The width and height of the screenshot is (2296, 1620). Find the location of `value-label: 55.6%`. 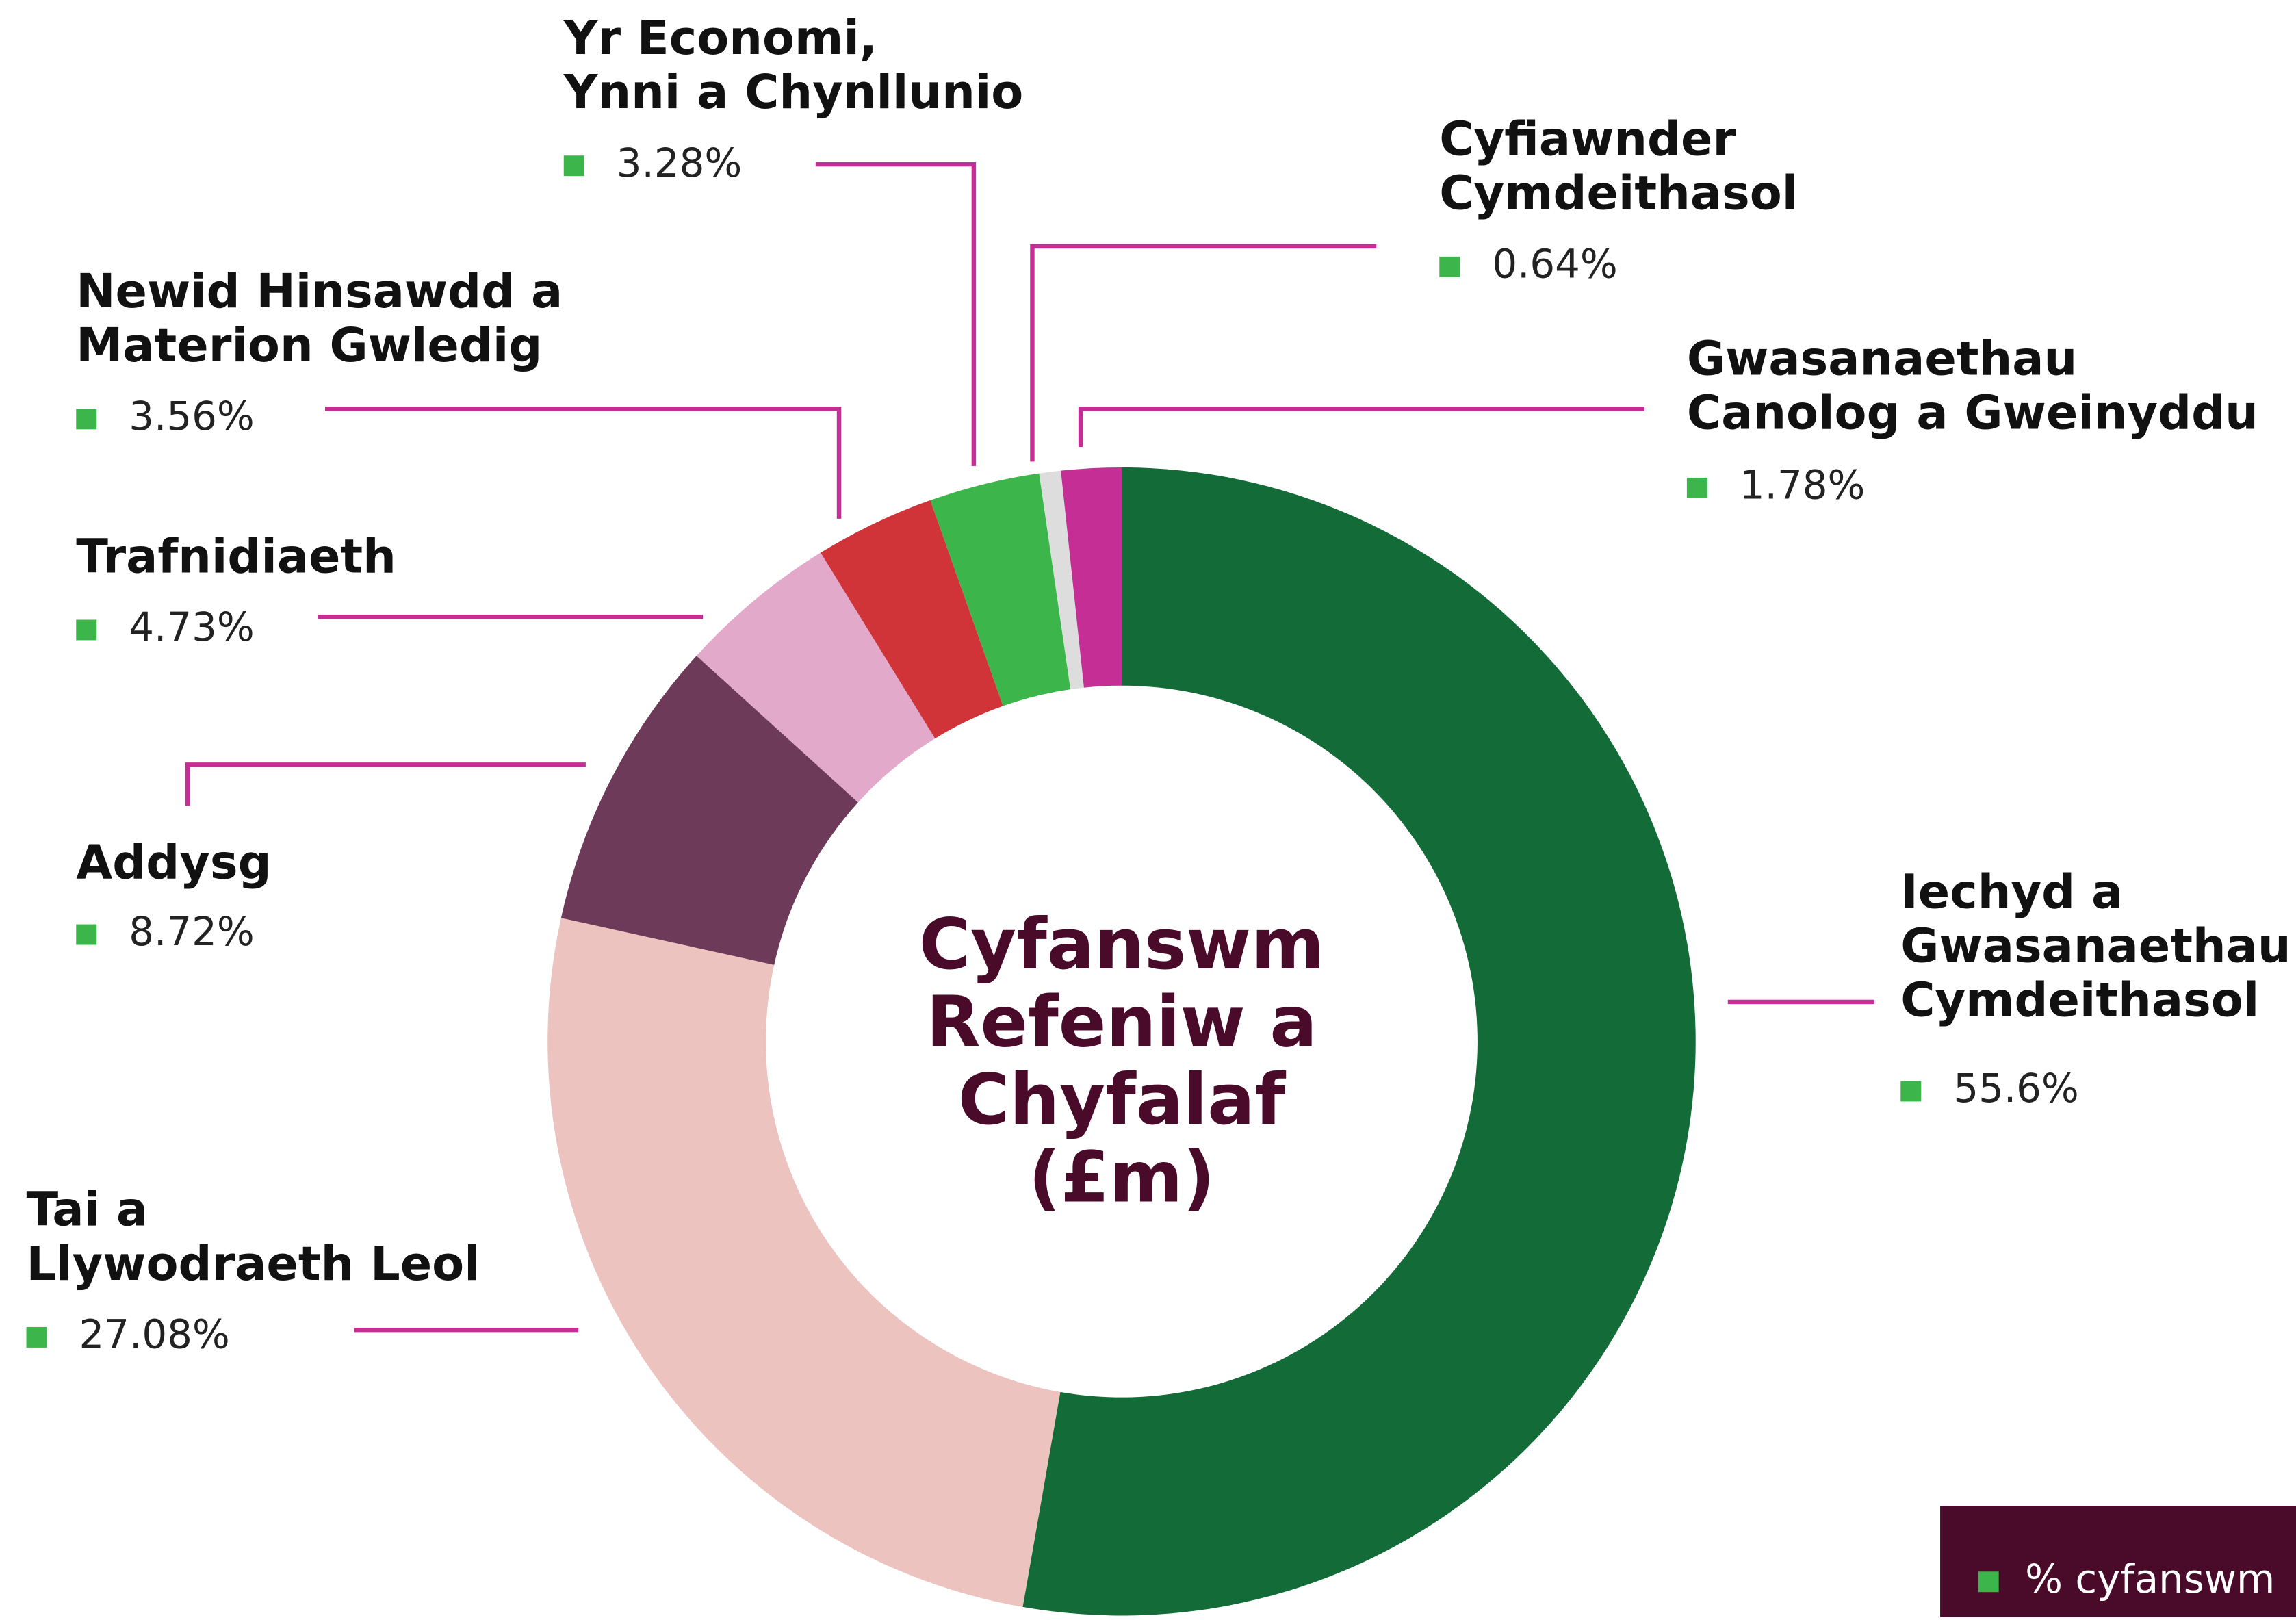

value-label: 55.6% is located at coordinates (2016, 1088).